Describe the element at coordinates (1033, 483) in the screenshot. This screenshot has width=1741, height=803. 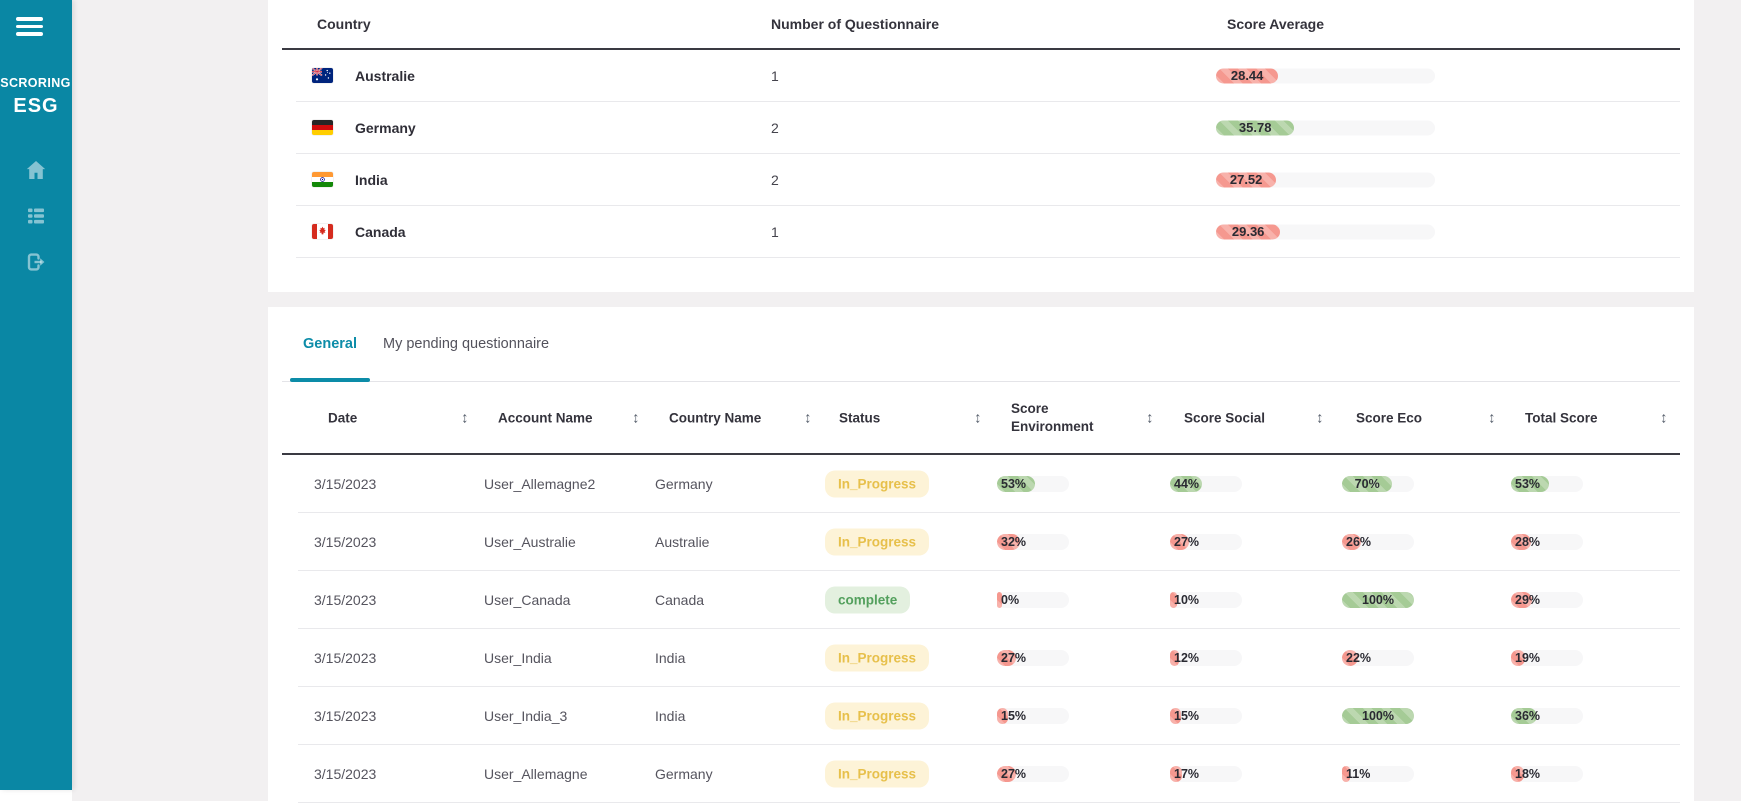
I see `score-cell: 53%` at that location.